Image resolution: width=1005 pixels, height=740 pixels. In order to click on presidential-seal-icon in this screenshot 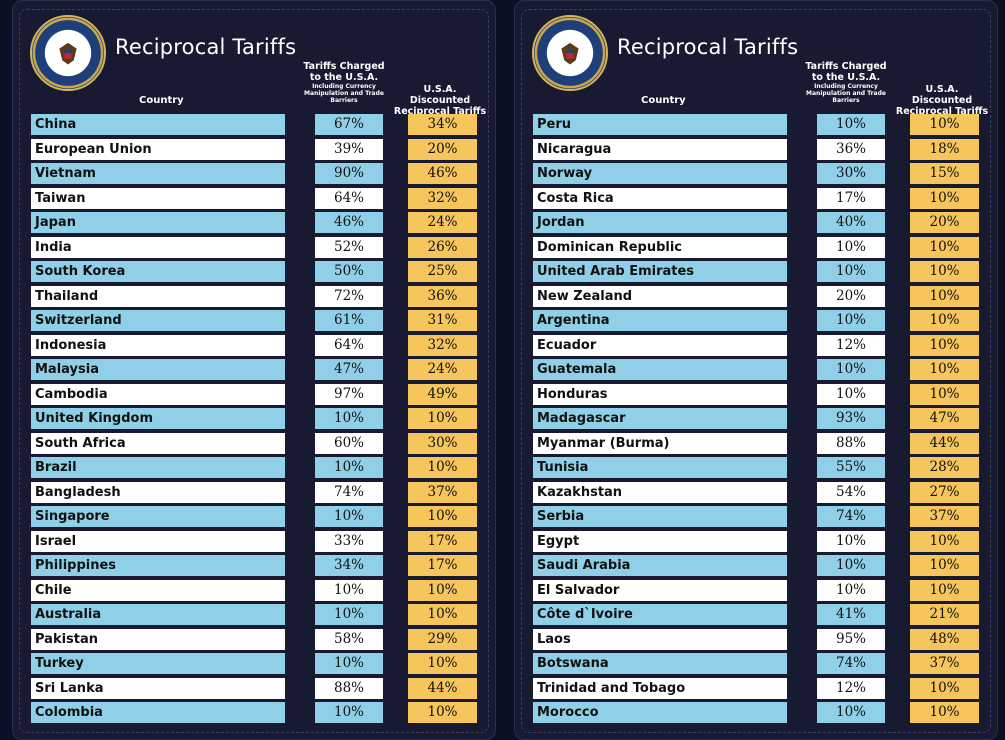, I will do `click(68, 53)`.